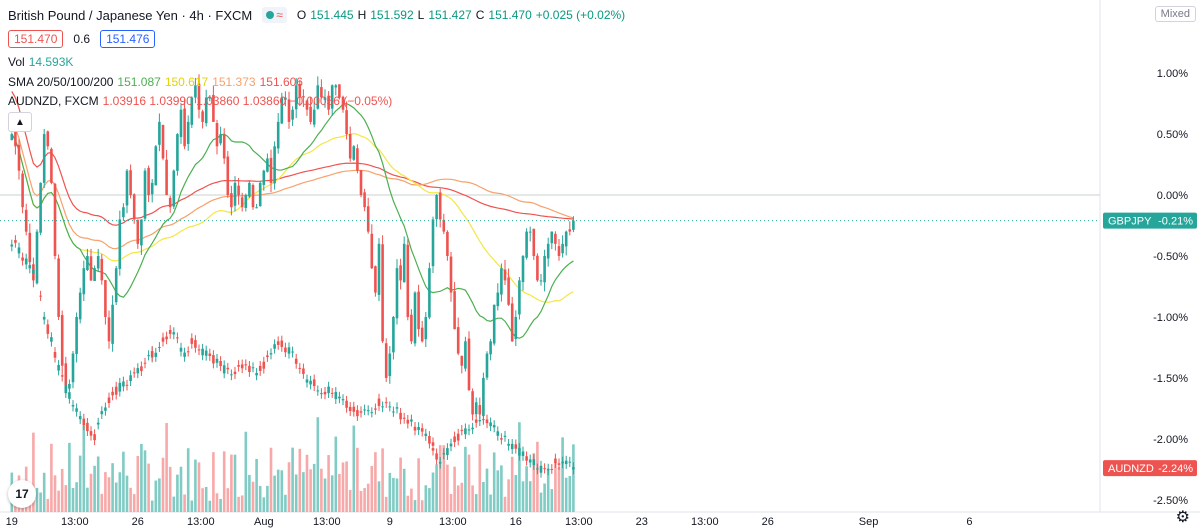 This screenshot has width=1200, height=532. What do you see at coordinates (642, 522) in the screenshot?
I see `x-tick-label: 23` at bounding box center [642, 522].